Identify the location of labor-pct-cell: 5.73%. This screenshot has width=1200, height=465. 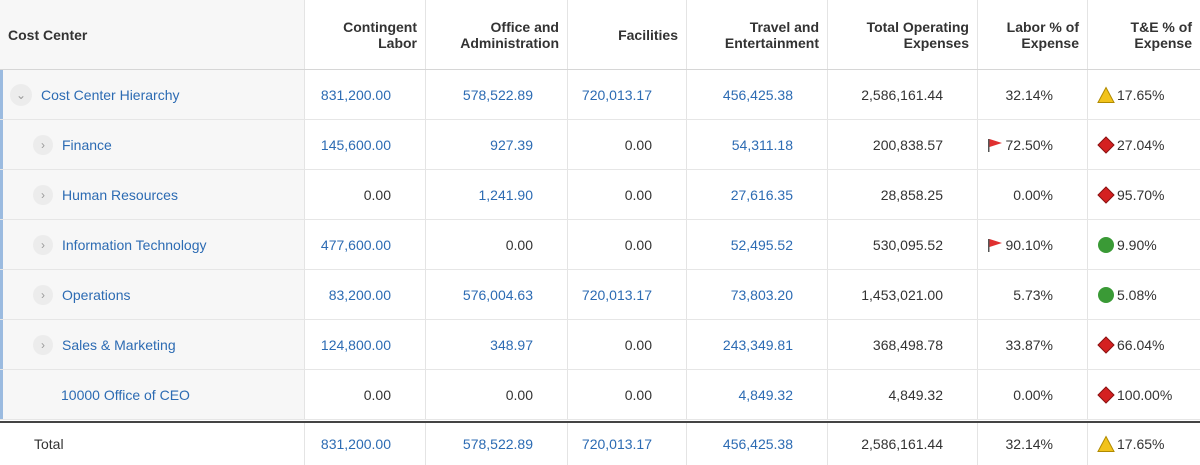
(1033, 294).